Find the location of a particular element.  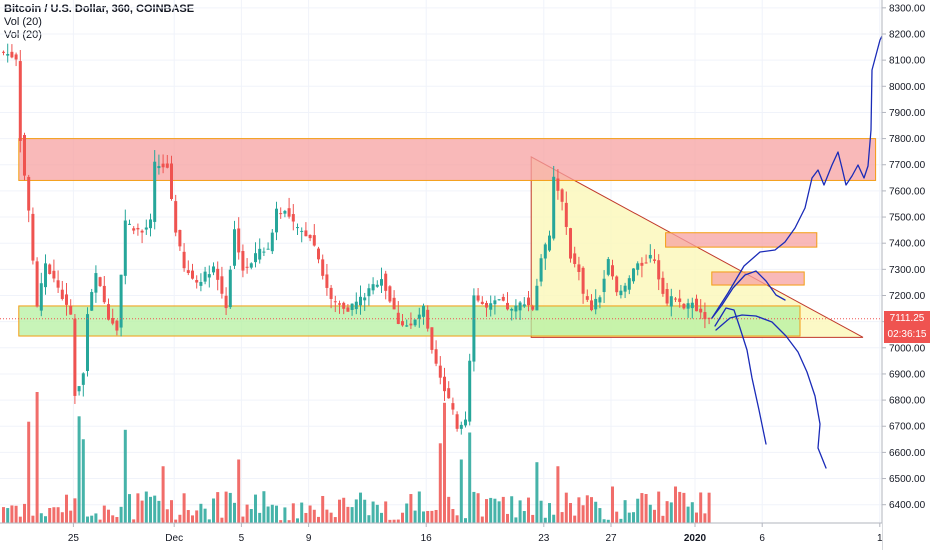

price-tick-label: 7600.00 is located at coordinates (907, 191).